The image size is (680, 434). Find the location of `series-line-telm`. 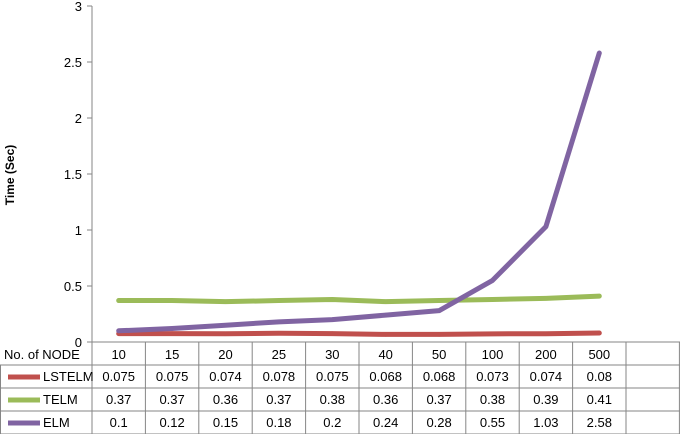

series-line-telm is located at coordinates (359, 299).